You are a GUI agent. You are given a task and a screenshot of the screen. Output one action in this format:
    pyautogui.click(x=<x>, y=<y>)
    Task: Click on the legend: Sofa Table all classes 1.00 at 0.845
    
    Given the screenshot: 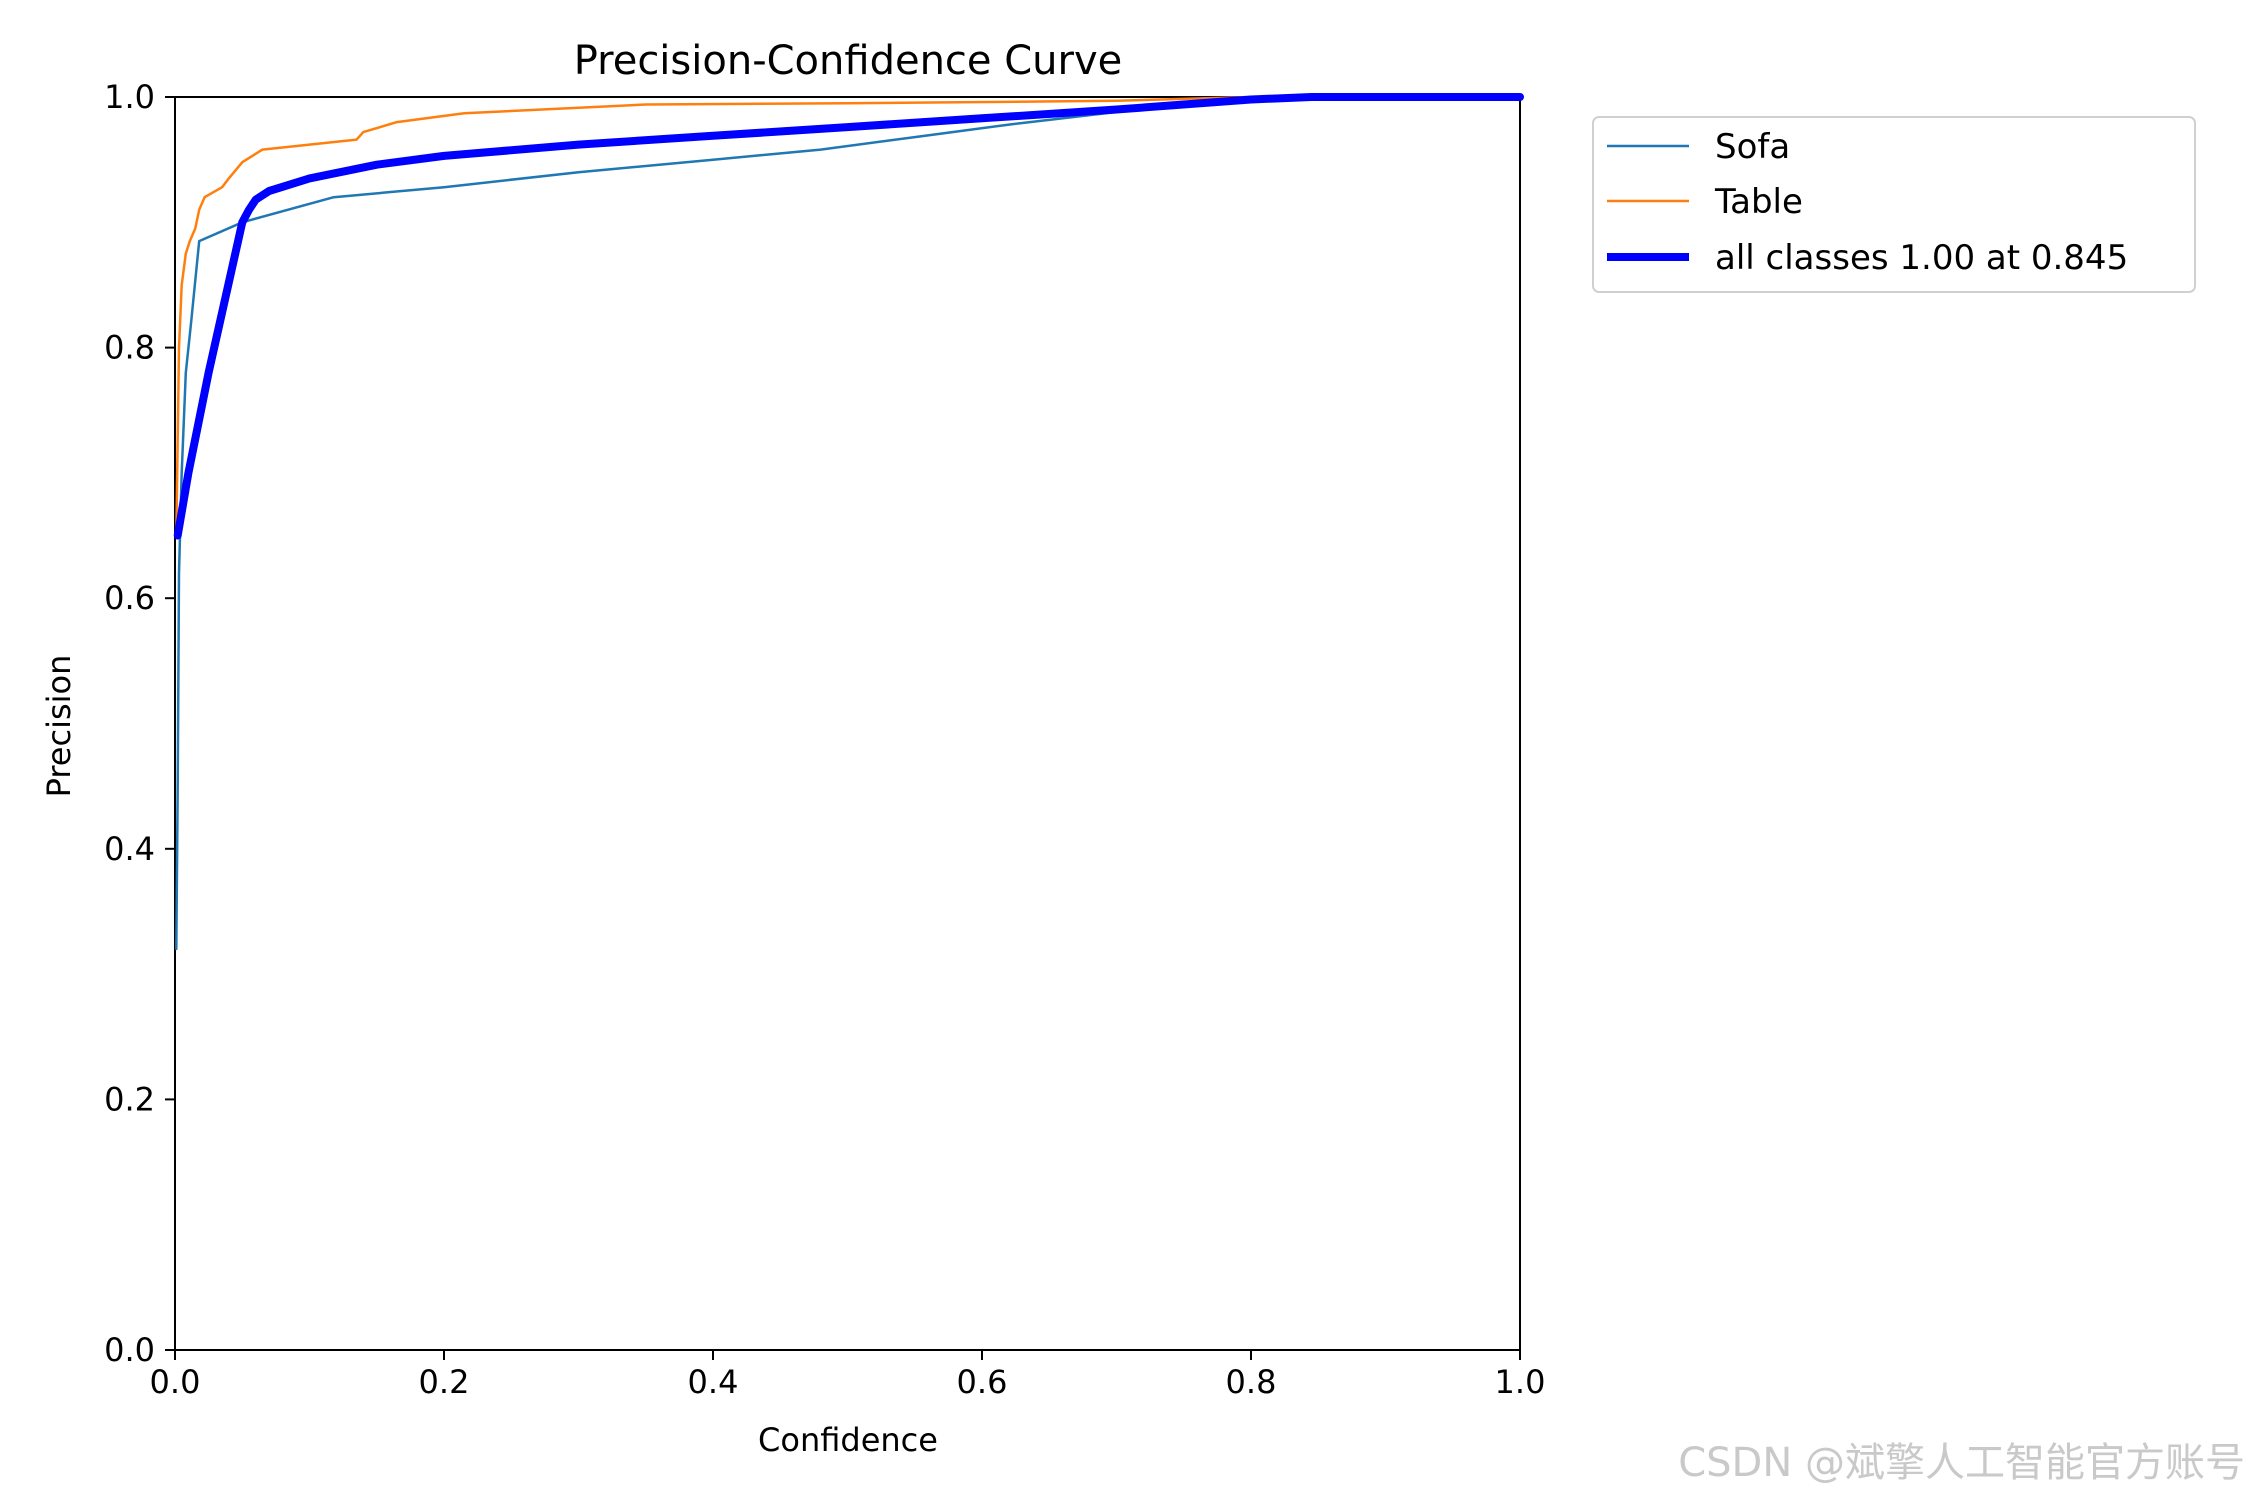 What is the action you would take?
    pyautogui.click(x=1894, y=204)
    